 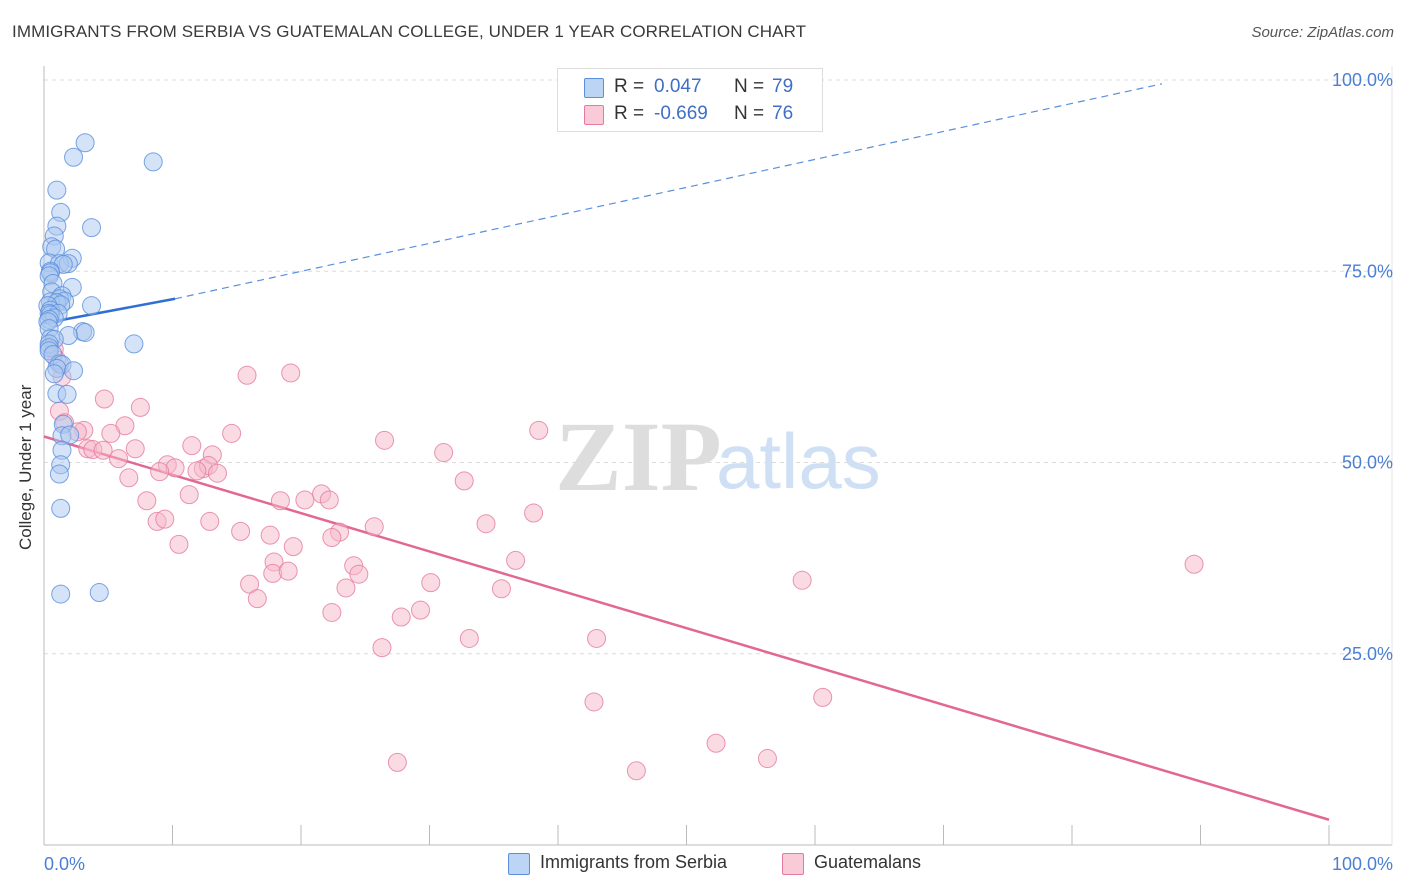 What do you see at coordinates (638, 456) in the screenshot?
I see `watermark-zip: ZIP` at bounding box center [638, 456].